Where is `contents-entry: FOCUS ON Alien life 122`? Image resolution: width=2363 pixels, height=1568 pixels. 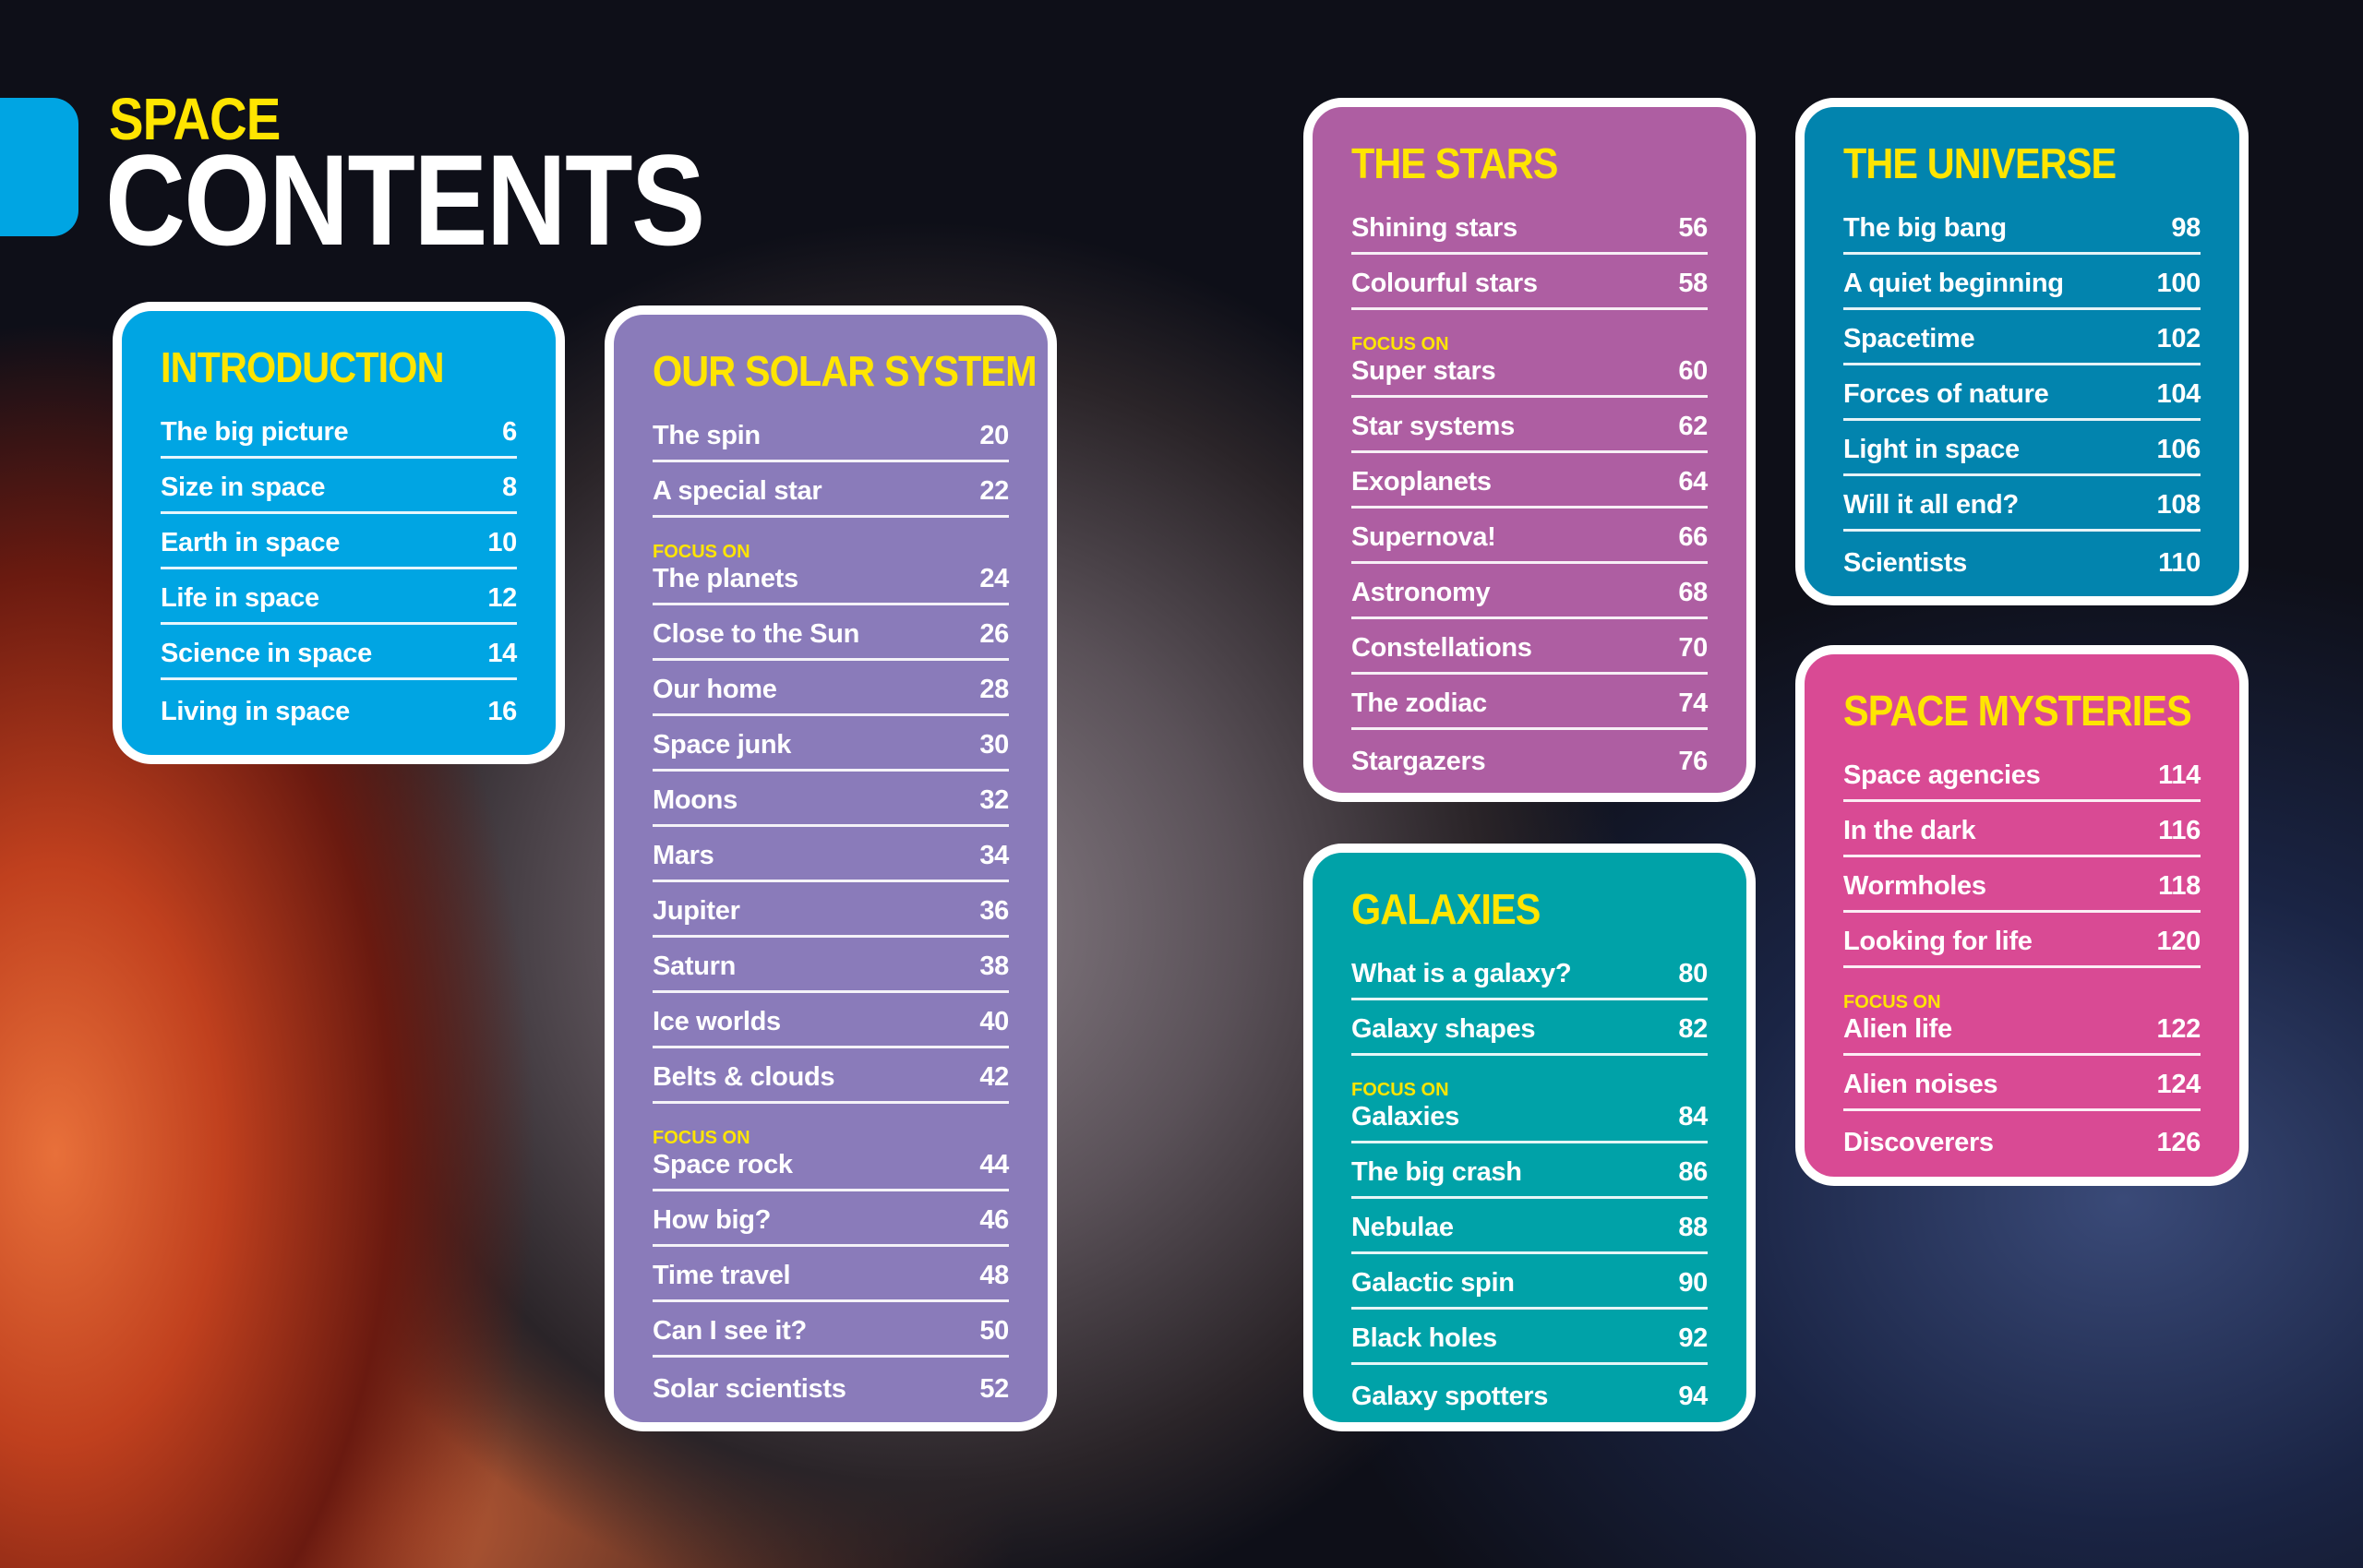
contents-entry: FOCUS ON Alien life 122 is located at coordinates (2022, 1013).